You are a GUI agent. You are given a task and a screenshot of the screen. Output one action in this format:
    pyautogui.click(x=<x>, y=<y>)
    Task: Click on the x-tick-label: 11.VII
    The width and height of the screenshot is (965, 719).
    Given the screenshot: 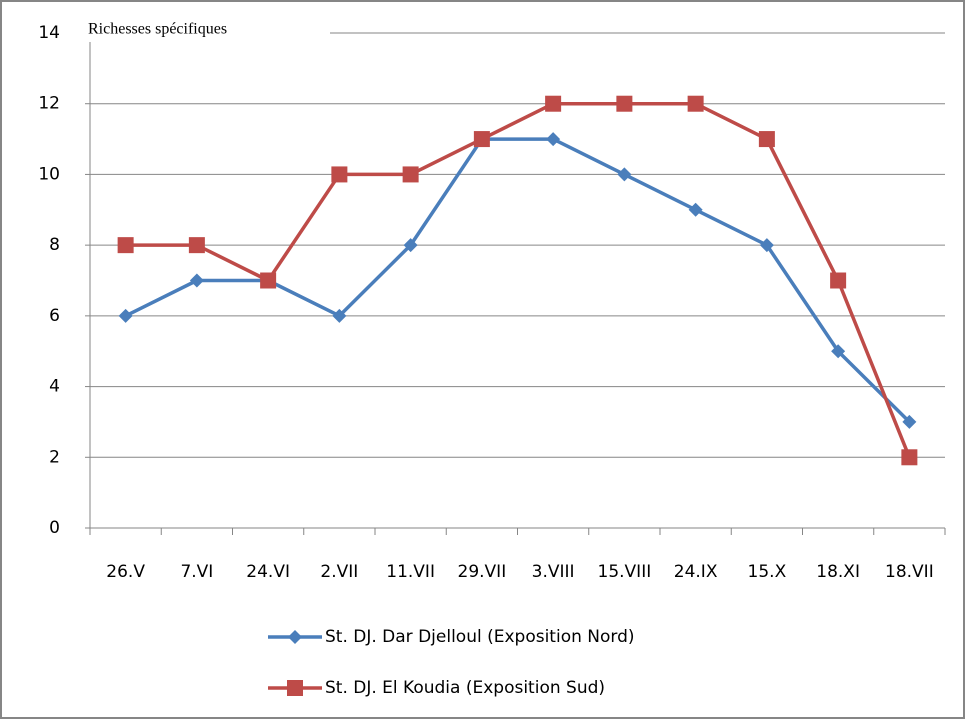 What is the action you would take?
    pyautogui.click(x=410, y=572)
    